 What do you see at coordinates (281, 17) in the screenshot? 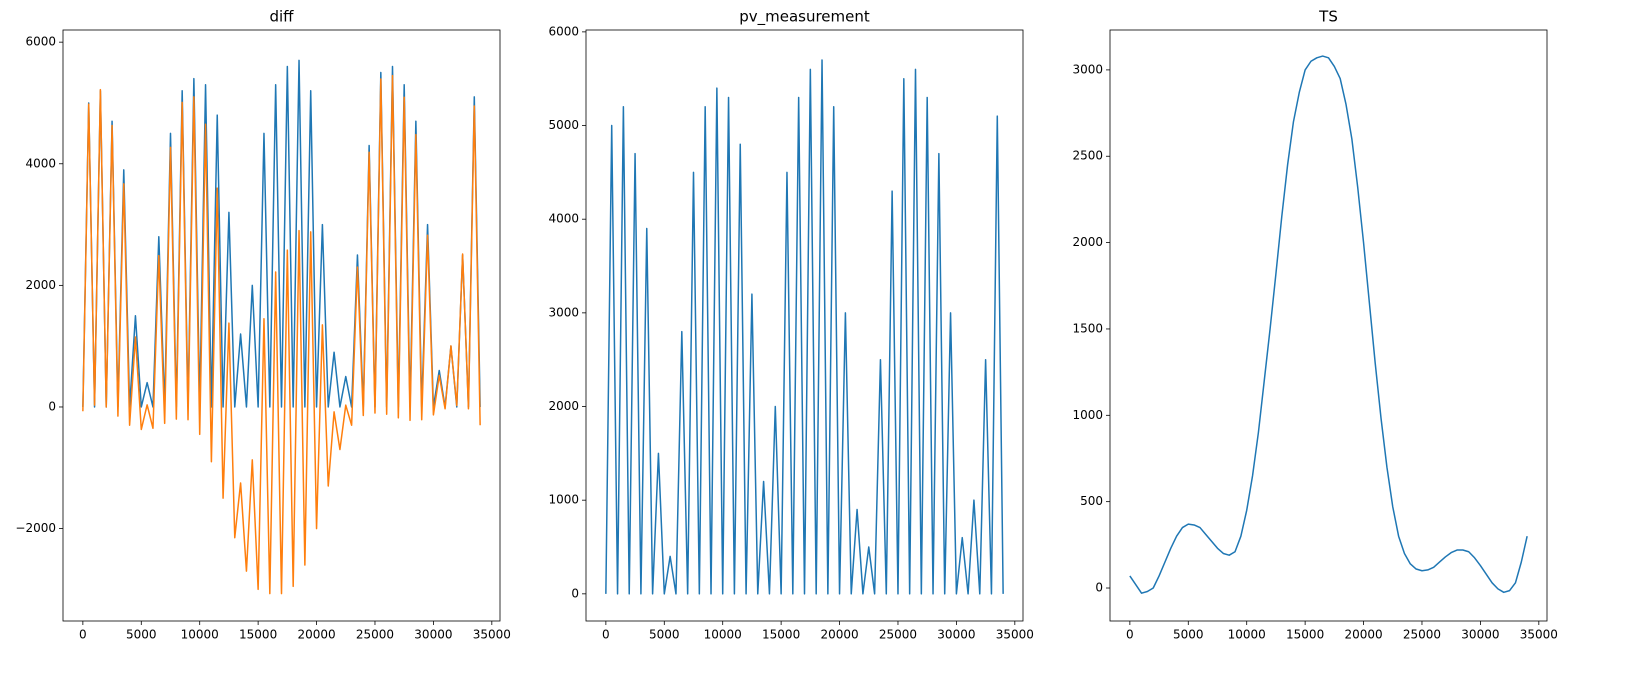
I see `subplot-title: diff` at bounding box center [281, 17].